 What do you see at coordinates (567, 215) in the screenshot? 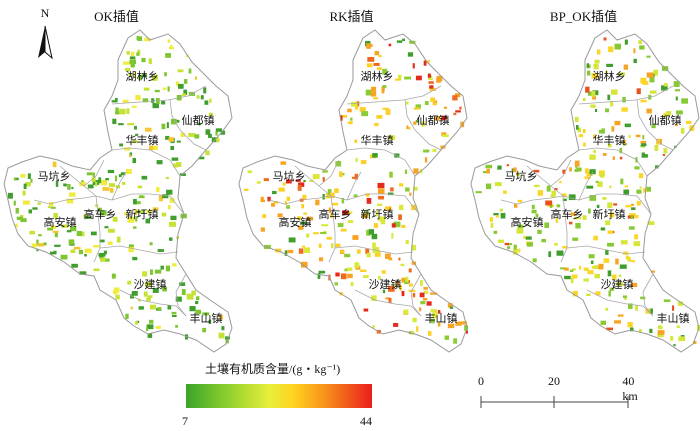
I see `town-label: 高车乡` at bounding box center [567, 215].